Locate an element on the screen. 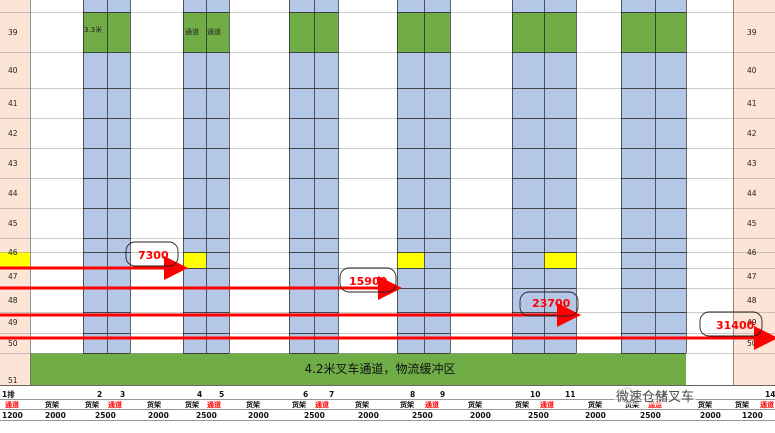 This screenshot has height=433, width=775. right-row-header-col is located at coordinates (754, 192).